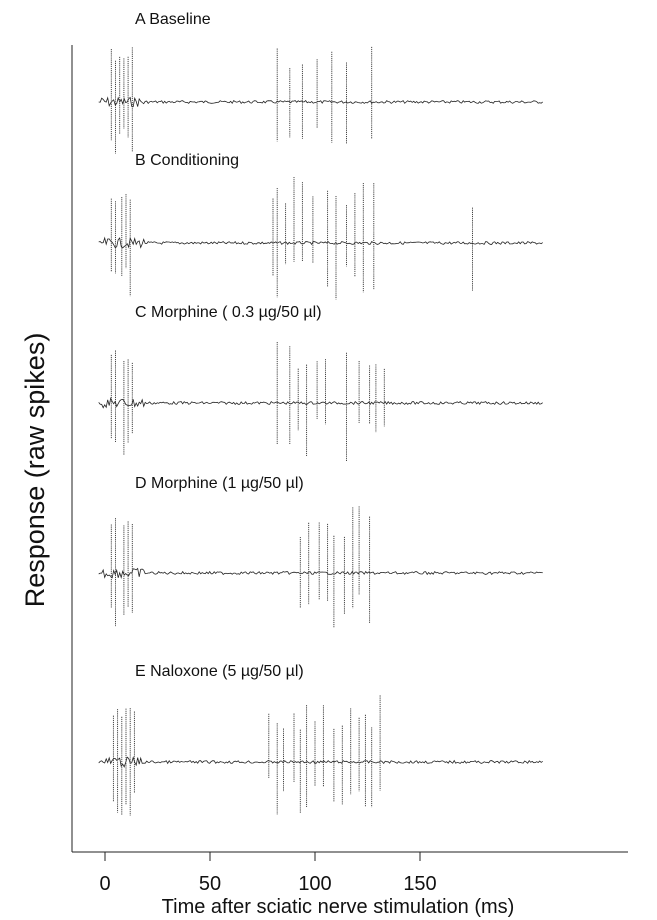 The height and width of the screenshot is (920, 657). What do you see at coordinates (419, 884) in the screenshot?
I see `x-tick-label-3: 150` at bounding box center [419, 884].